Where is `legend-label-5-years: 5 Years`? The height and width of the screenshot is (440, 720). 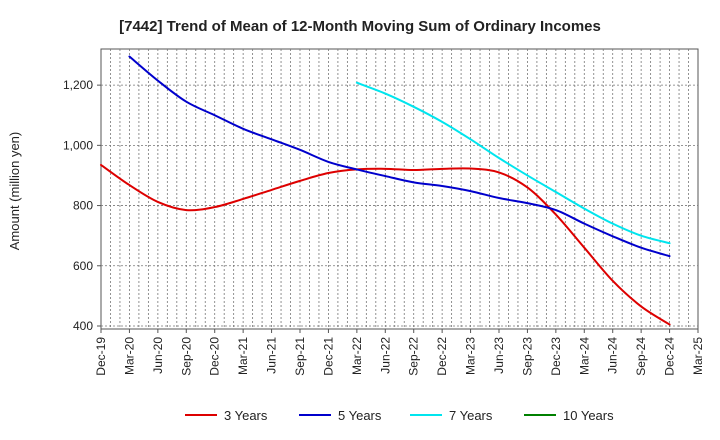
legend-label-5-years: 5 Years is located at coordinates (360, 415).